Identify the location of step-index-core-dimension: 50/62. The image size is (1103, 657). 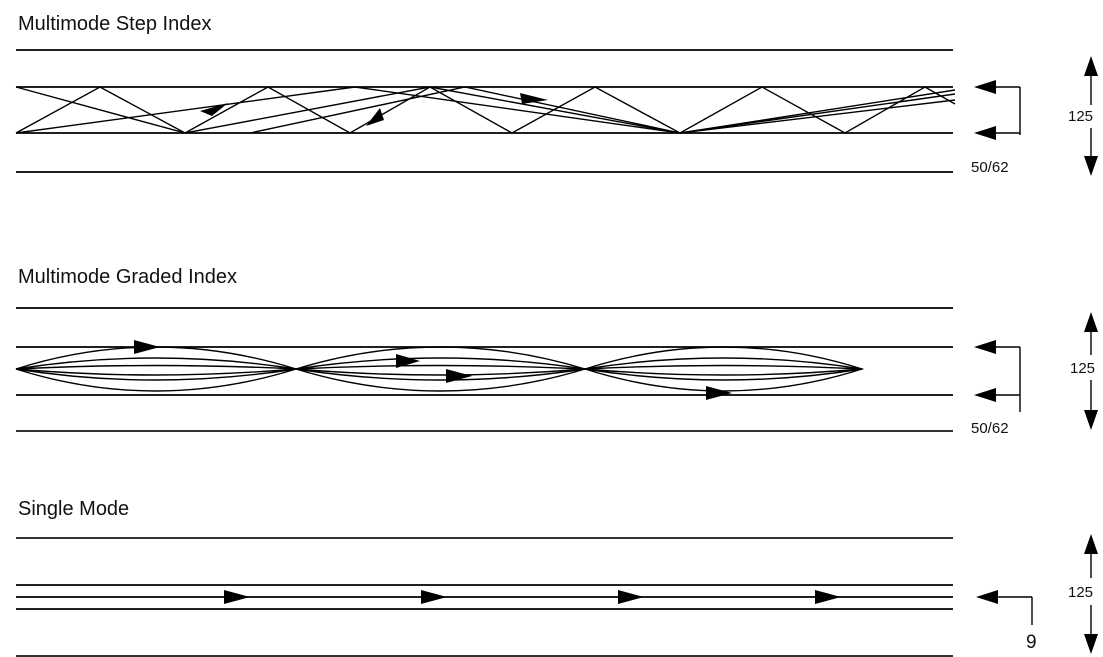
(996, 128).